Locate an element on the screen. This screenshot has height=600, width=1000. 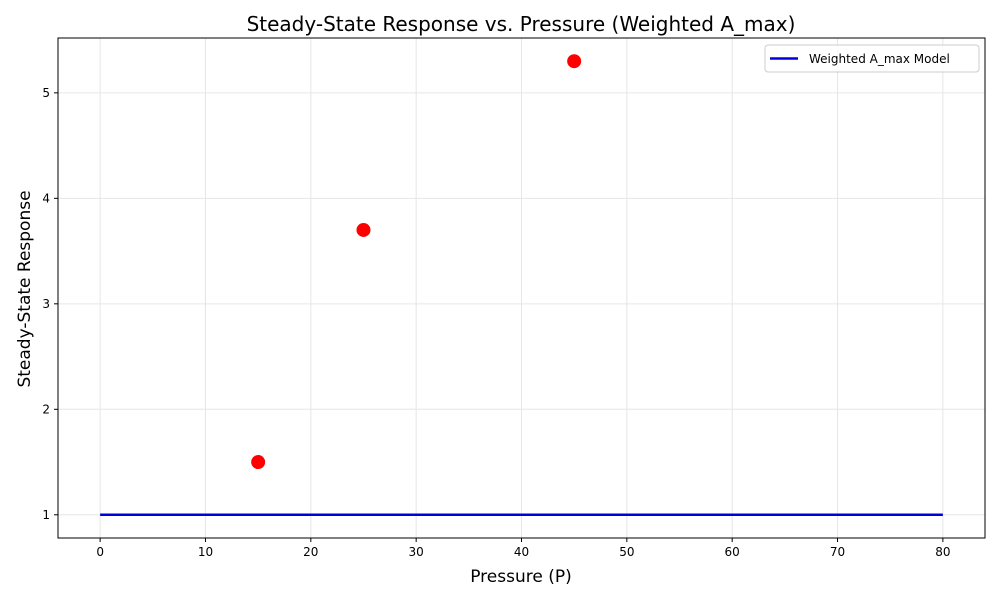
x-tick-label: 80 is located at coordinates (942, 552).